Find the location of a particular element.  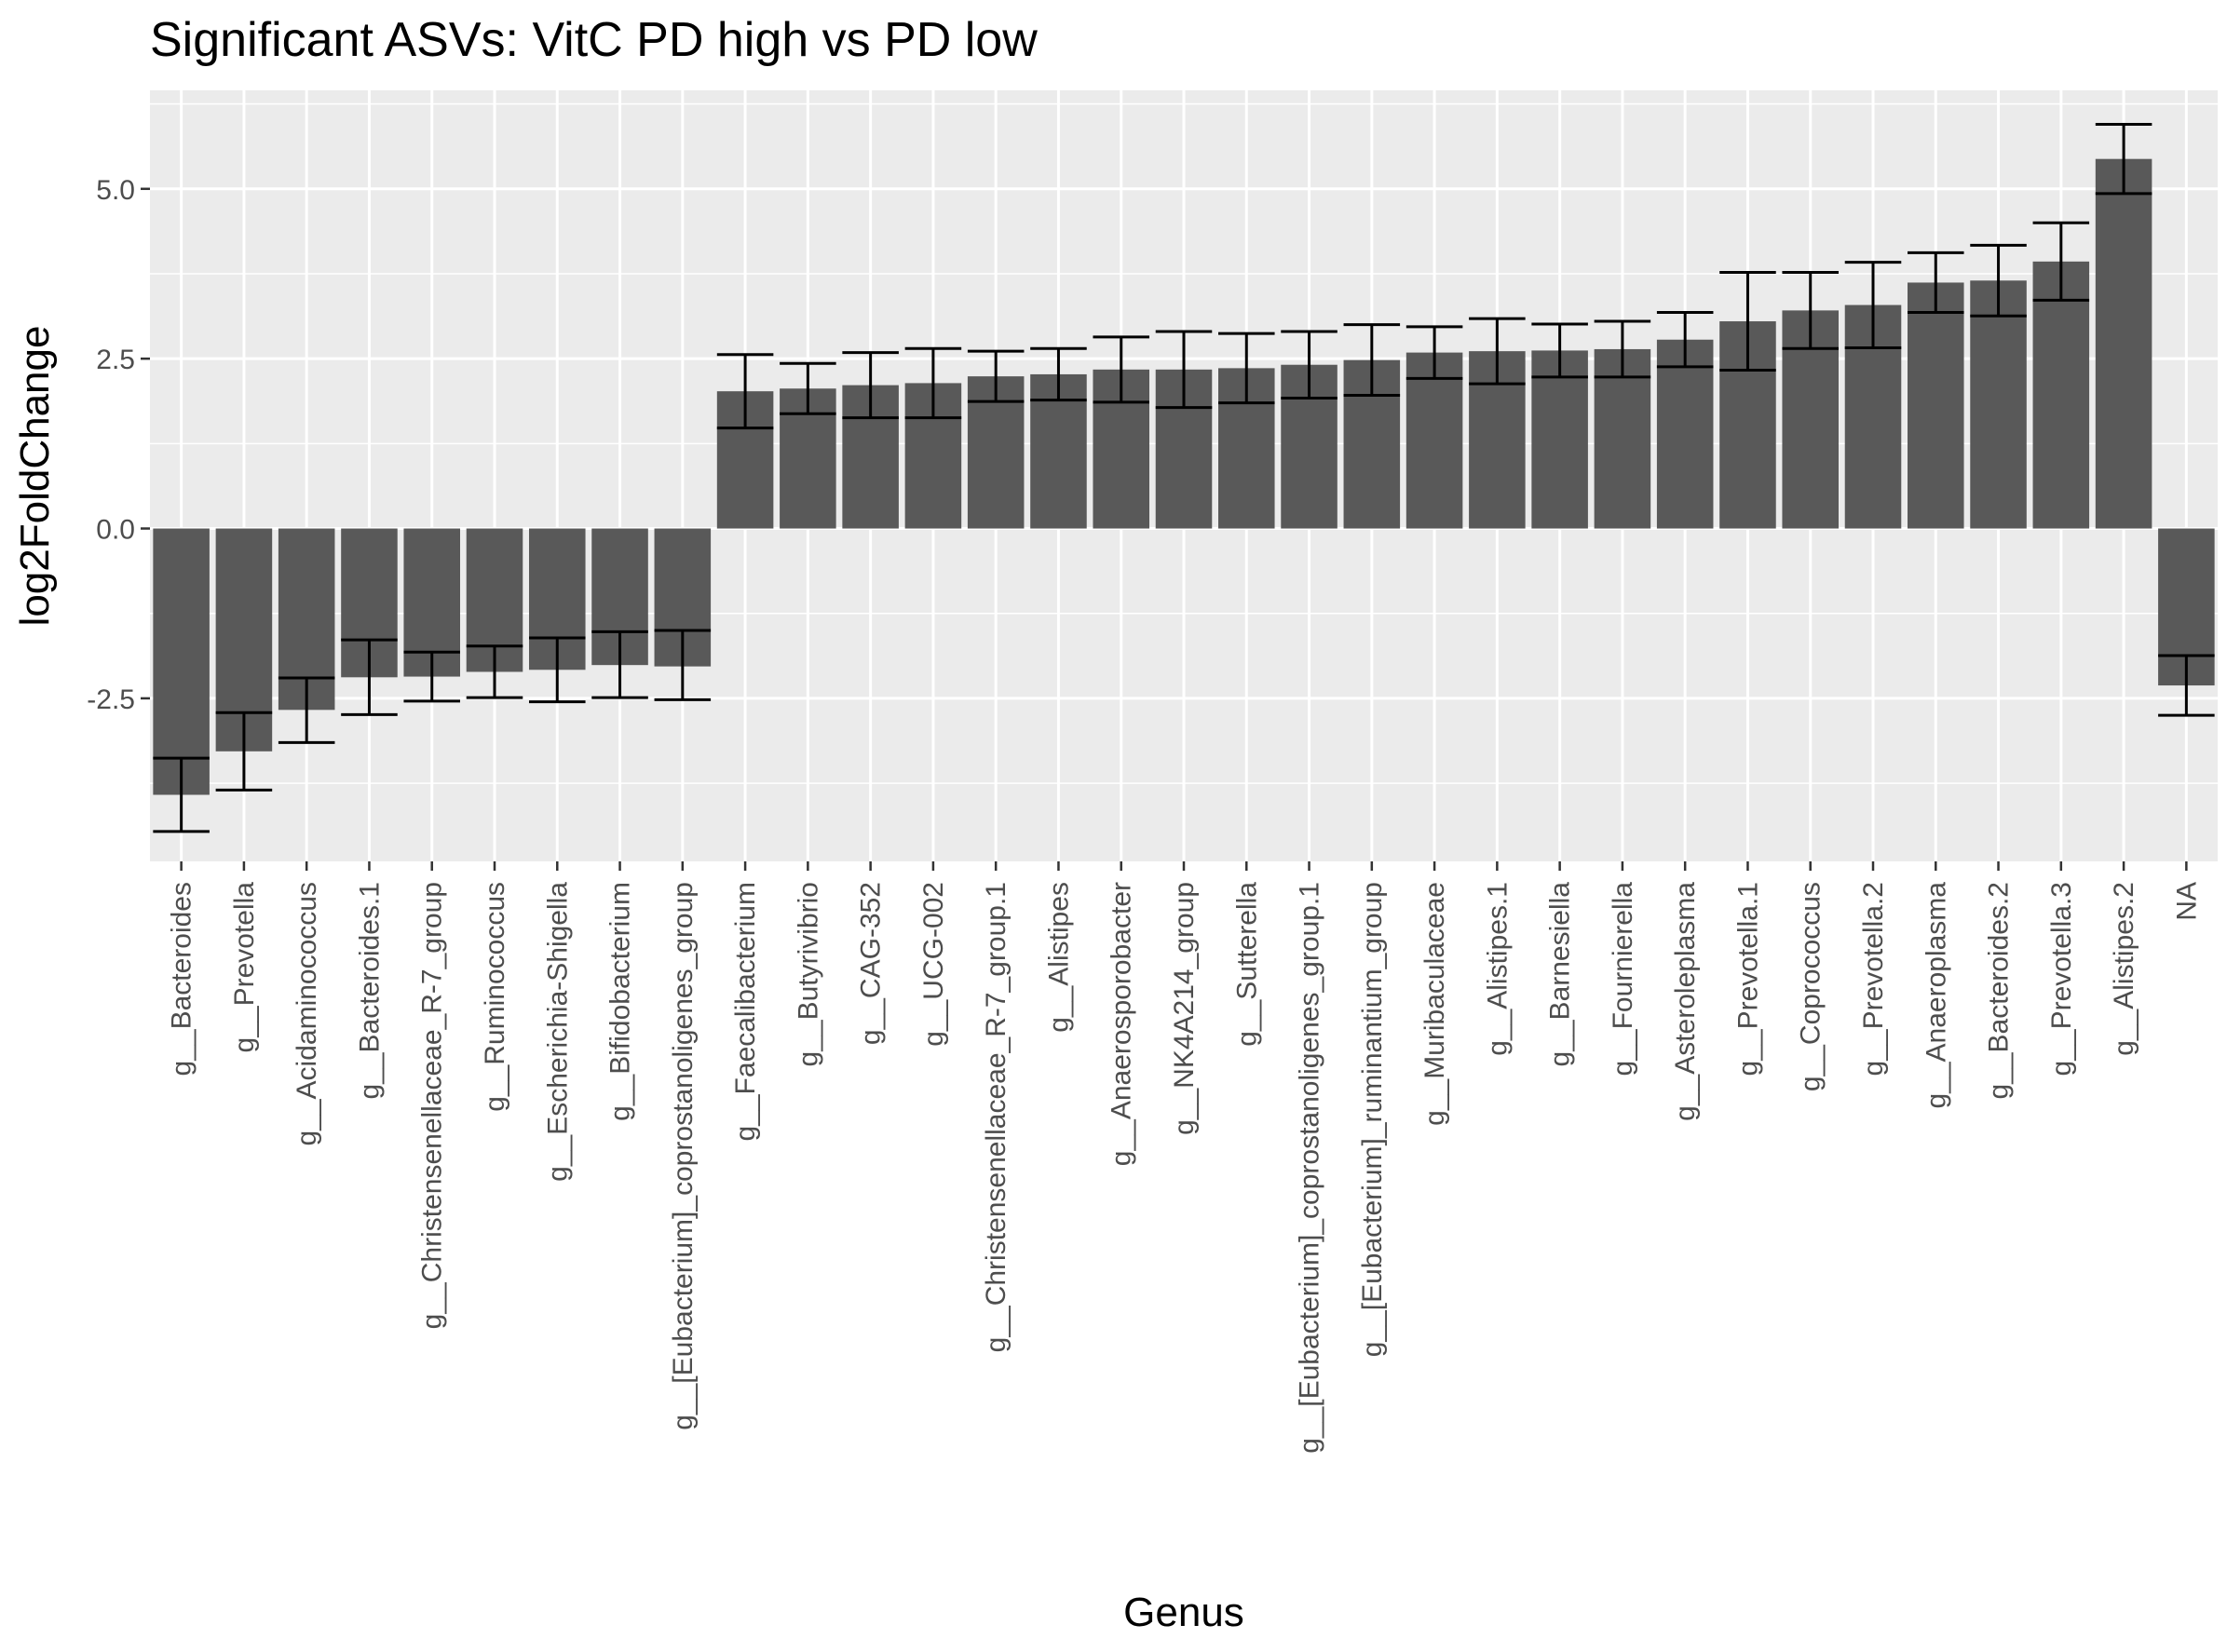

x-tick-label: g__Asteroleplasma is located at coordinates (1686, 1001).